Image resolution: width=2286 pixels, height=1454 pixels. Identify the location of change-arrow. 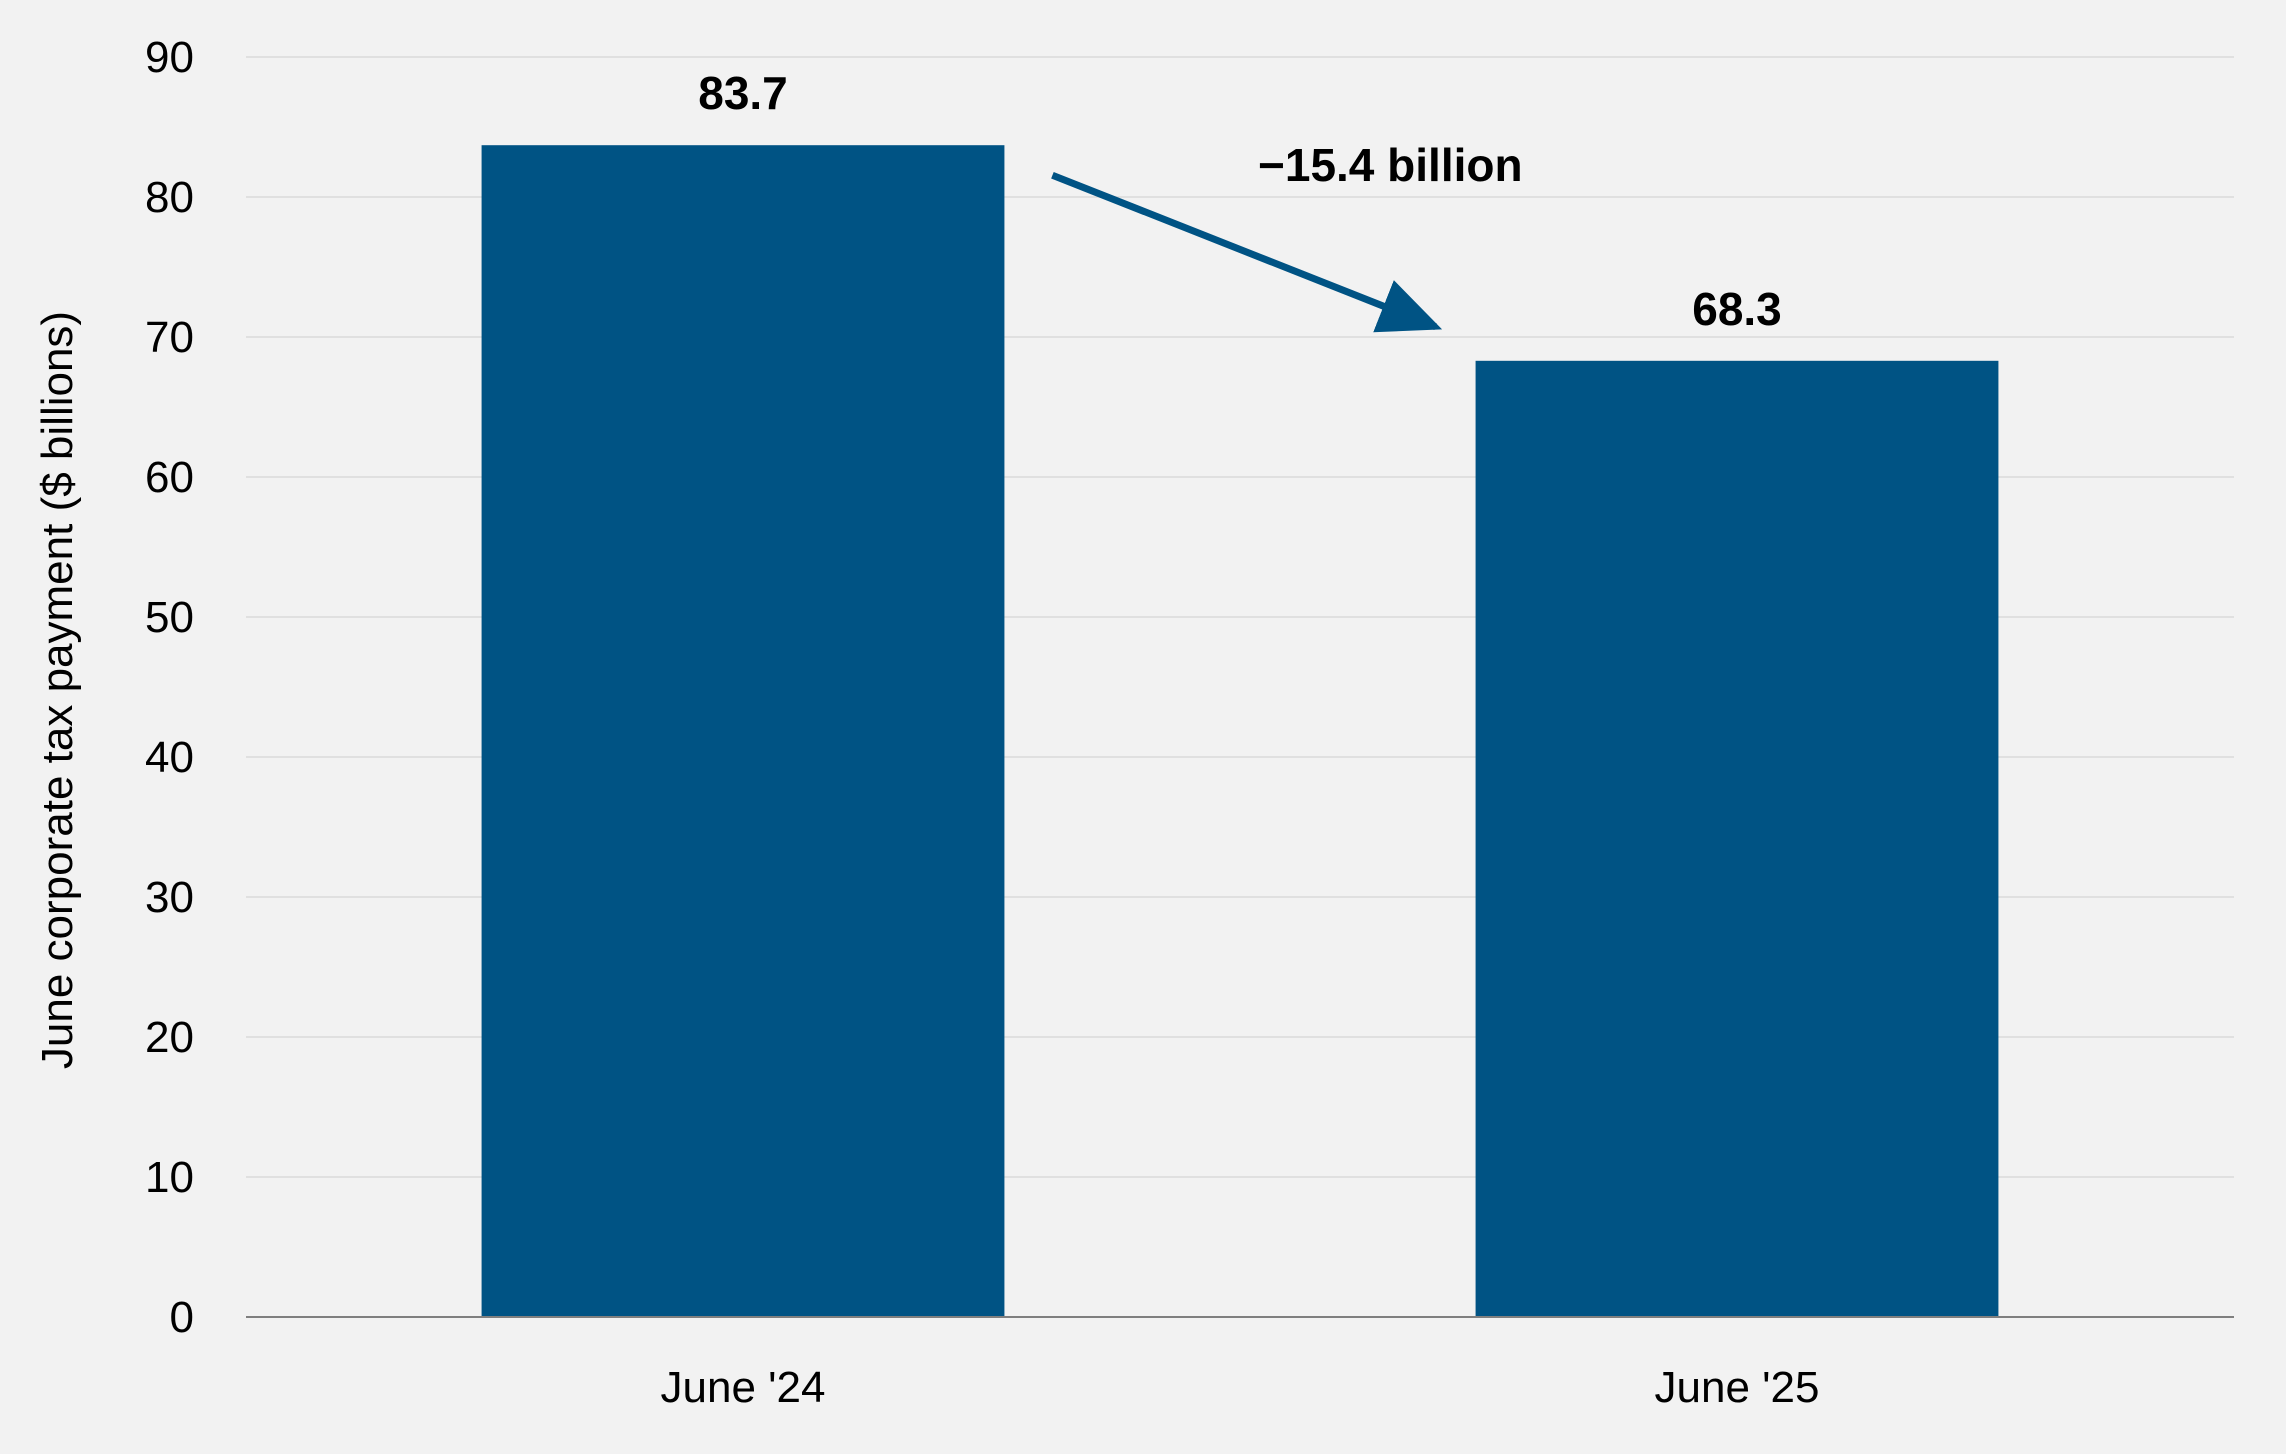
(1247, 252).